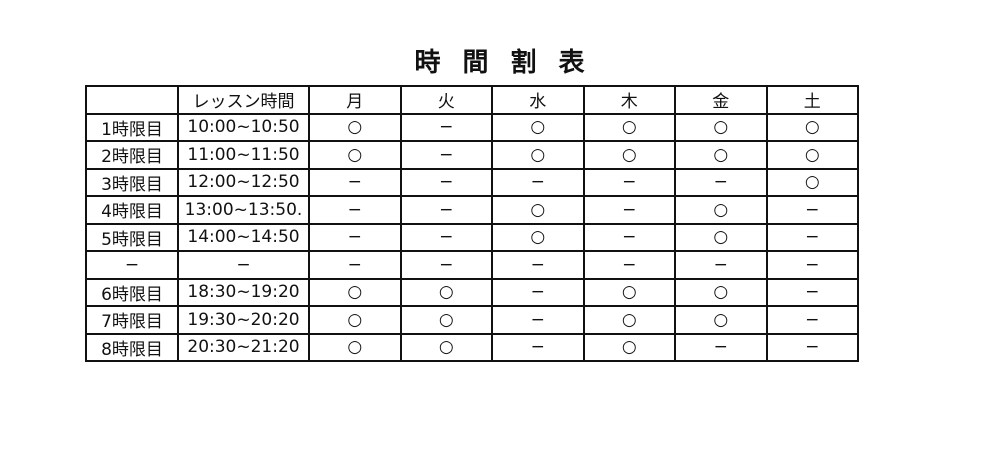 The image size is (999, 454). I want to click on column-header: 月, so click(355, 100).